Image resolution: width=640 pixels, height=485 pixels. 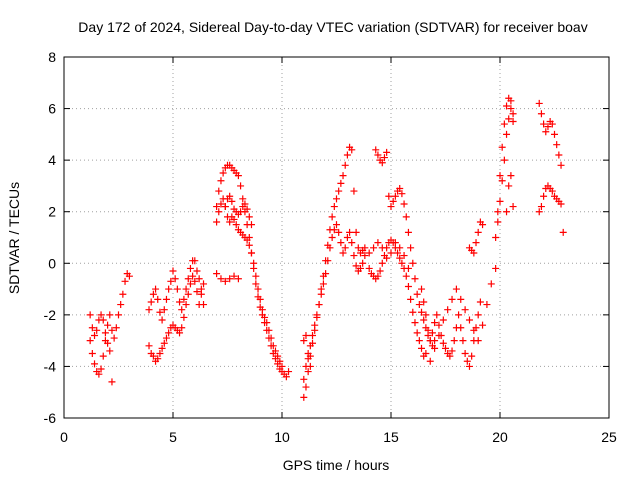 I want to click on series-track-a, so click(x=109, y=324).